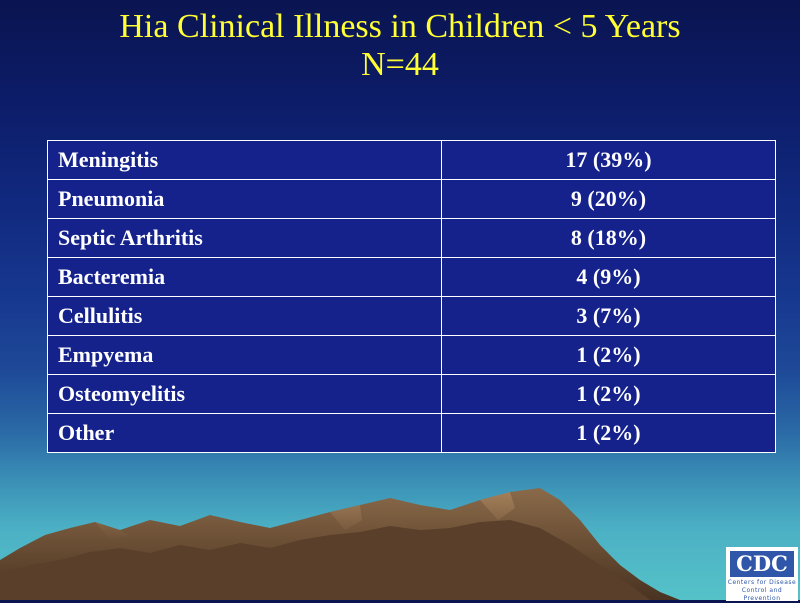 The width and height of the screenshot is (800, 603). I want to click on cdc-logo-mark: CDC, so click(762, 564).